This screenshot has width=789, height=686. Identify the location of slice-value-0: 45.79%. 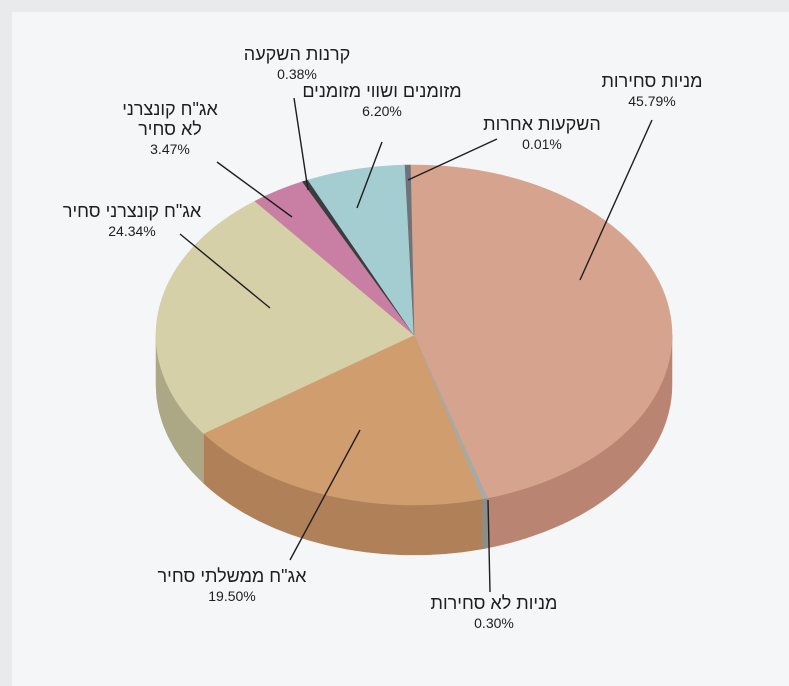
(651, 101).